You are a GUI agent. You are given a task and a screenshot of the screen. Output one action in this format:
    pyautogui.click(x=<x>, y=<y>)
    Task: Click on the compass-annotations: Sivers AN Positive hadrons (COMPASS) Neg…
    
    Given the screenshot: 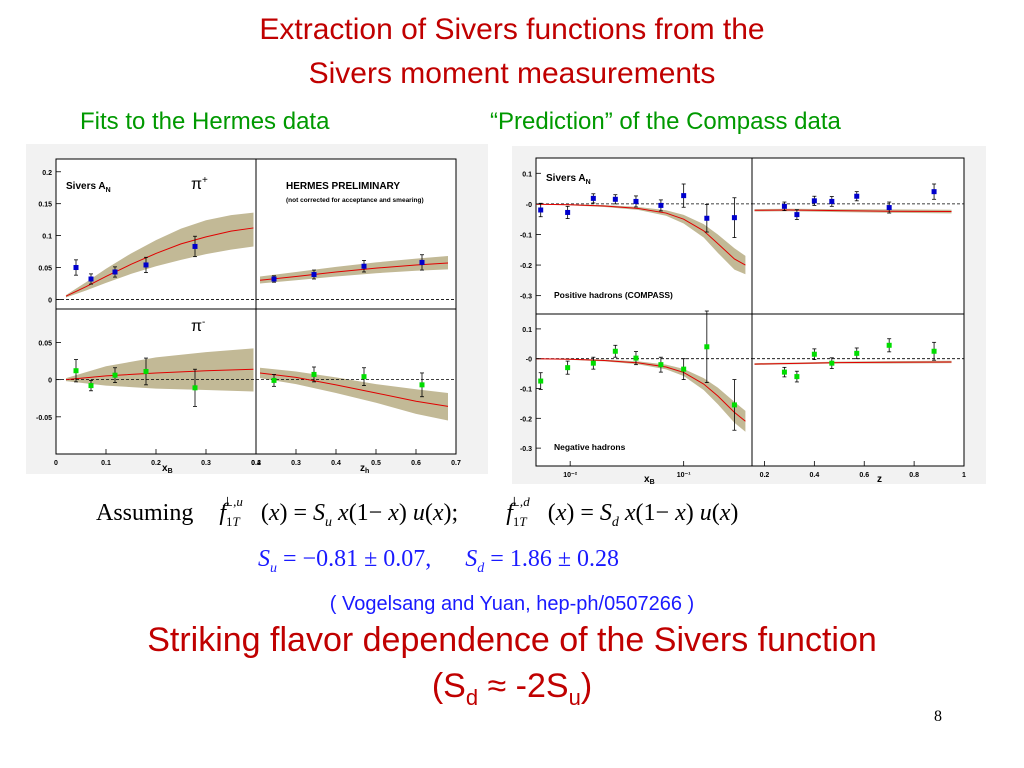 What is the action you would take?
    pyautogui.click(x=714, y=328)
    